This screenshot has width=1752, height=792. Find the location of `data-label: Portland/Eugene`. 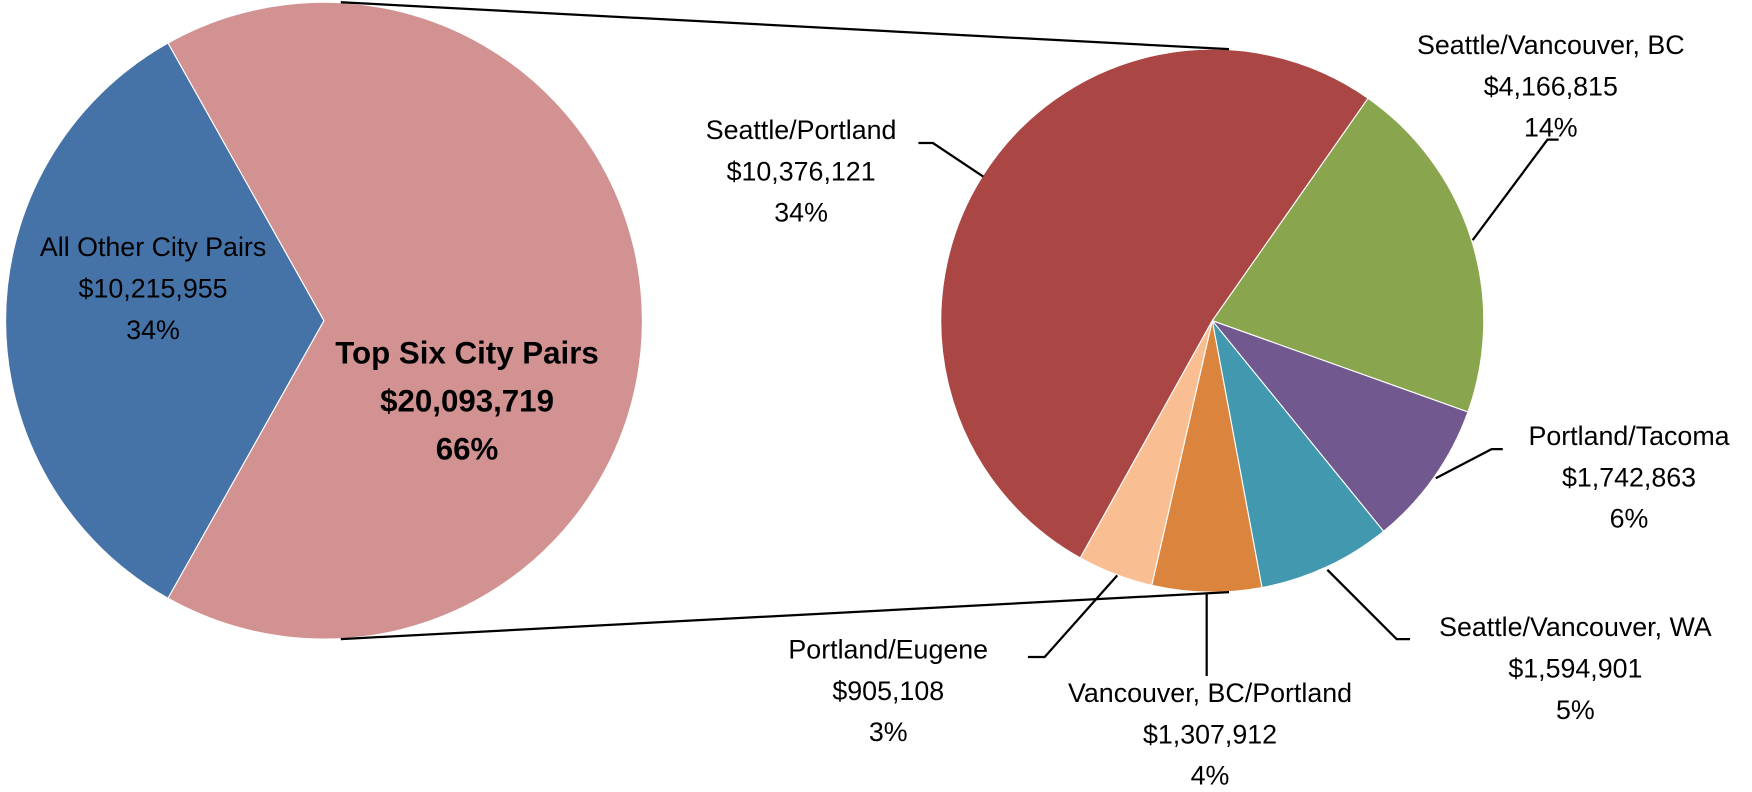

data-label: Portland/Eugene is located at coordinates (888, 649).